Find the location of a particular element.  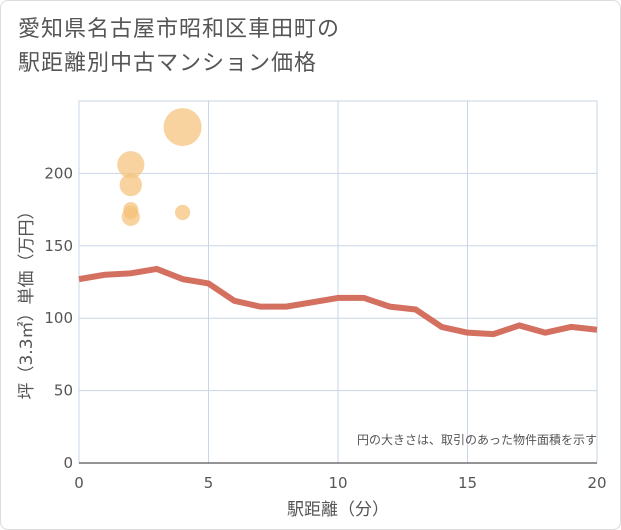

y-tick-label: 50 is located at coordinates (63, 391).